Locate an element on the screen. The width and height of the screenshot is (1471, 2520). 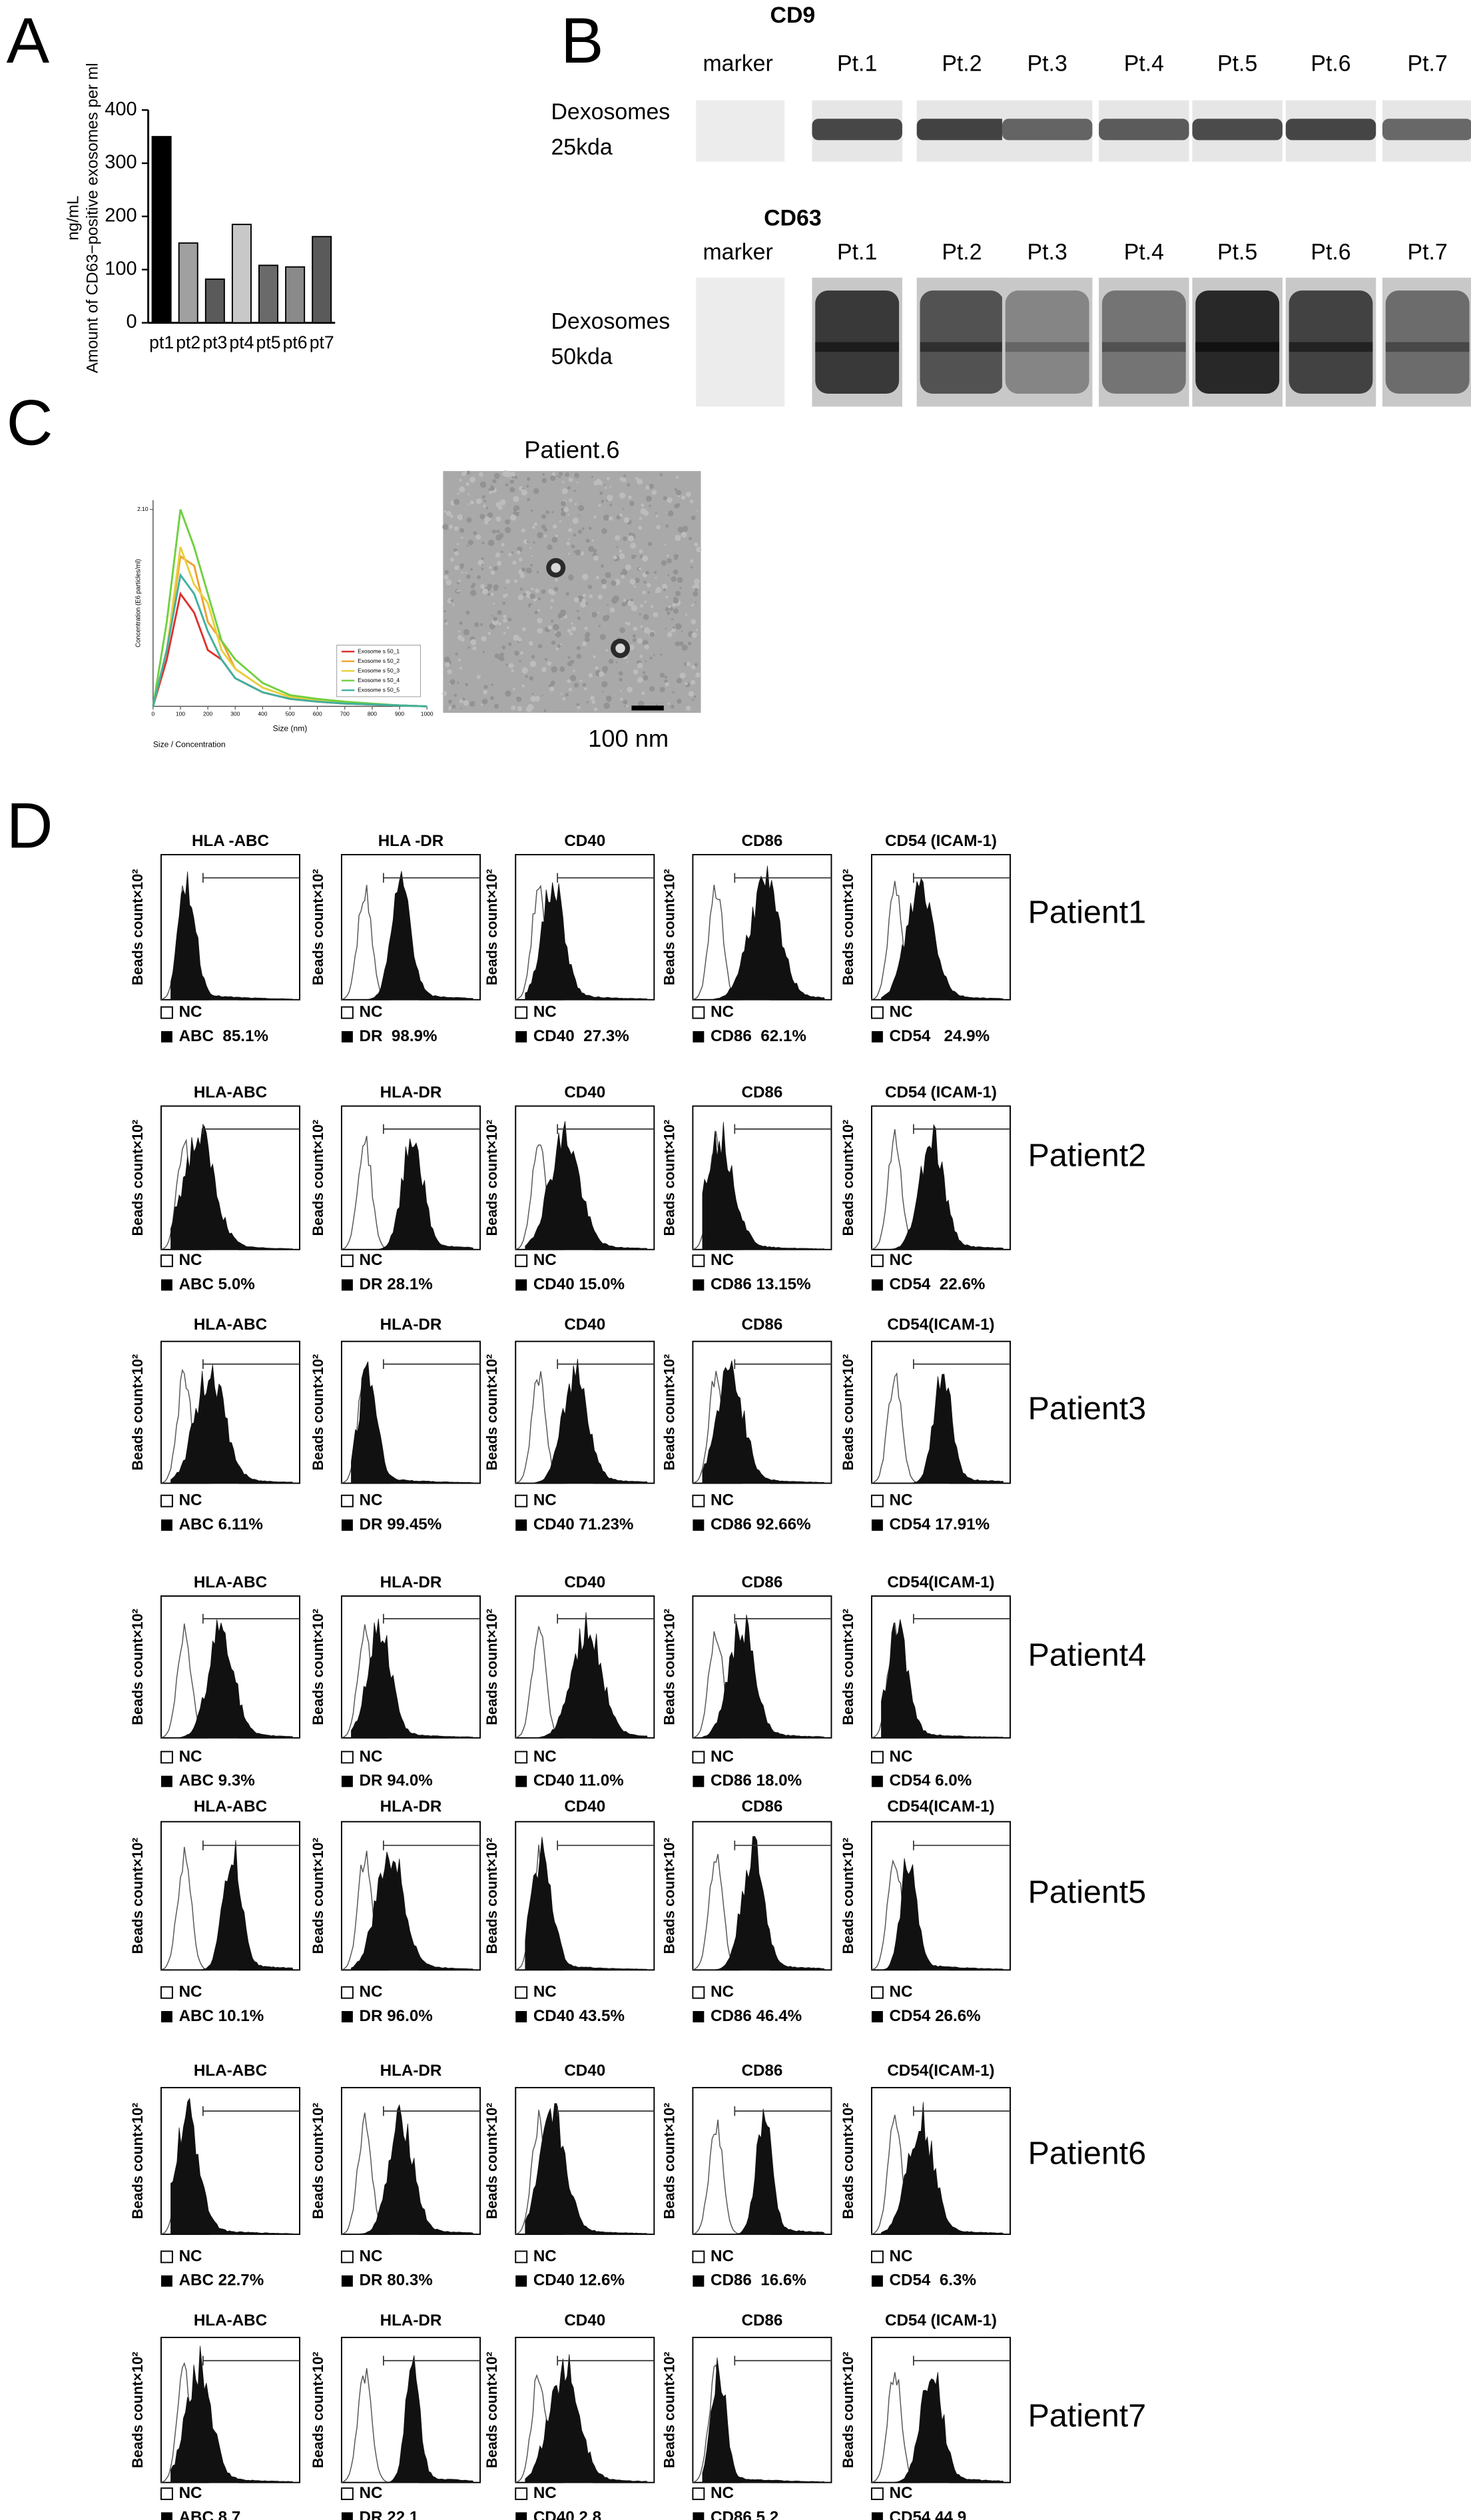
histogram-title: HLA -DR is located at coordinates (411, 841).